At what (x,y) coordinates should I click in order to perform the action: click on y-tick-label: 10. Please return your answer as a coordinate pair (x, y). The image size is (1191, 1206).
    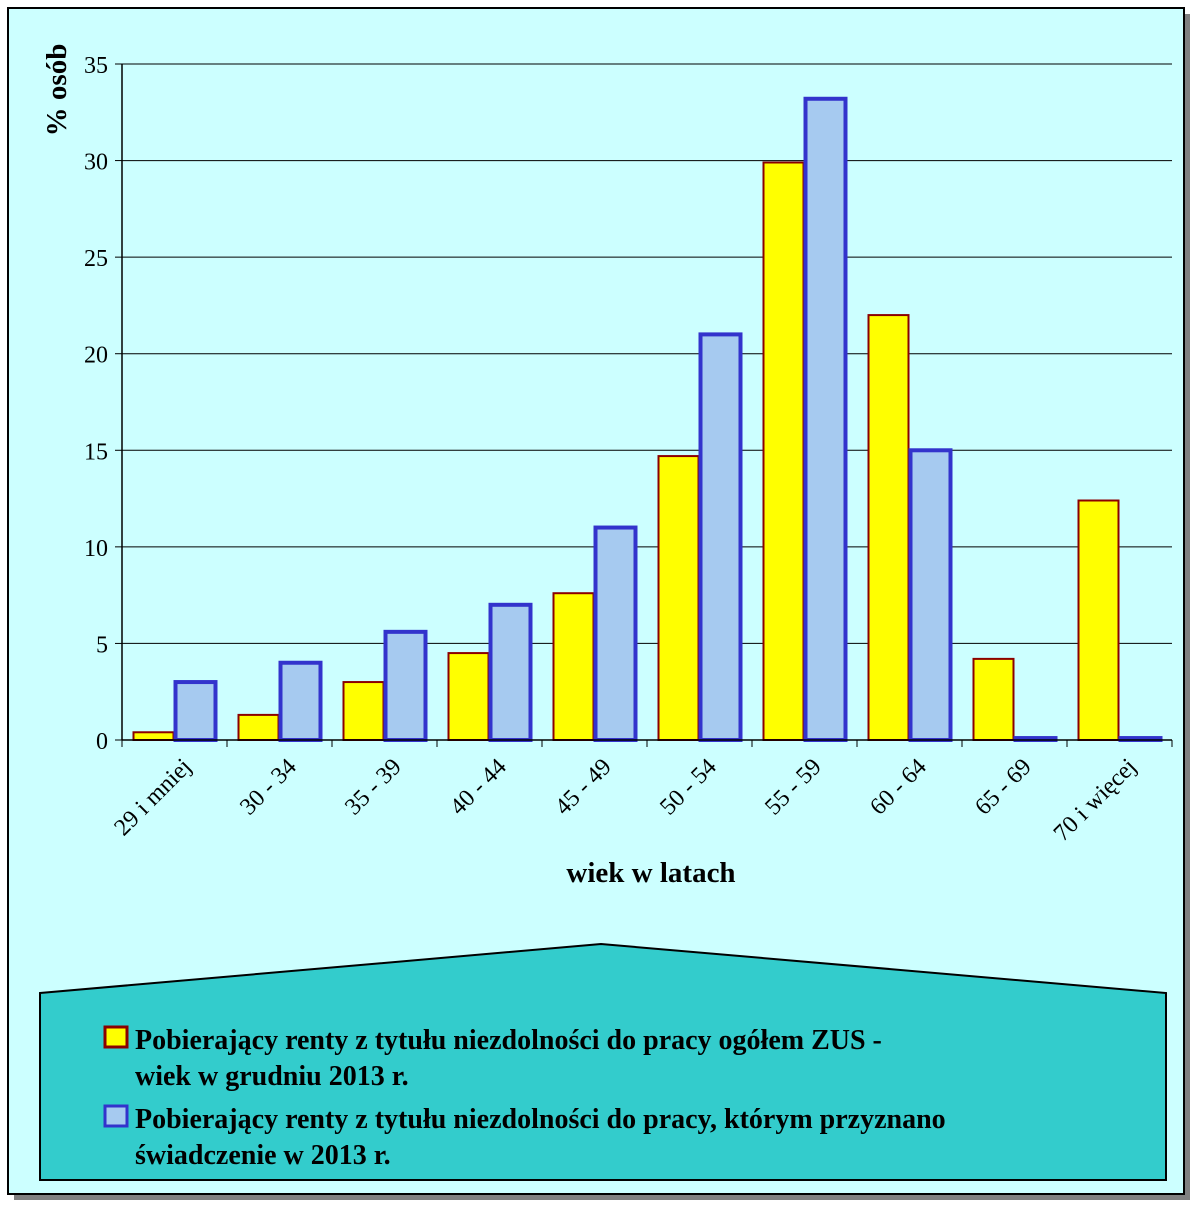
    Looking at the image, I should click on (96, 549).